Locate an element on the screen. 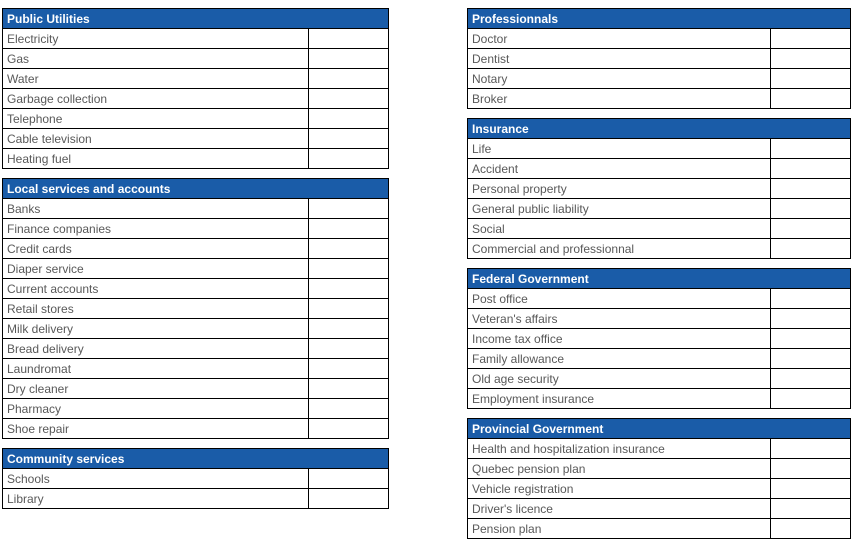 The width and height of the screenshot is (855, 542). row-label: Life is located at coordinates (619, 148).